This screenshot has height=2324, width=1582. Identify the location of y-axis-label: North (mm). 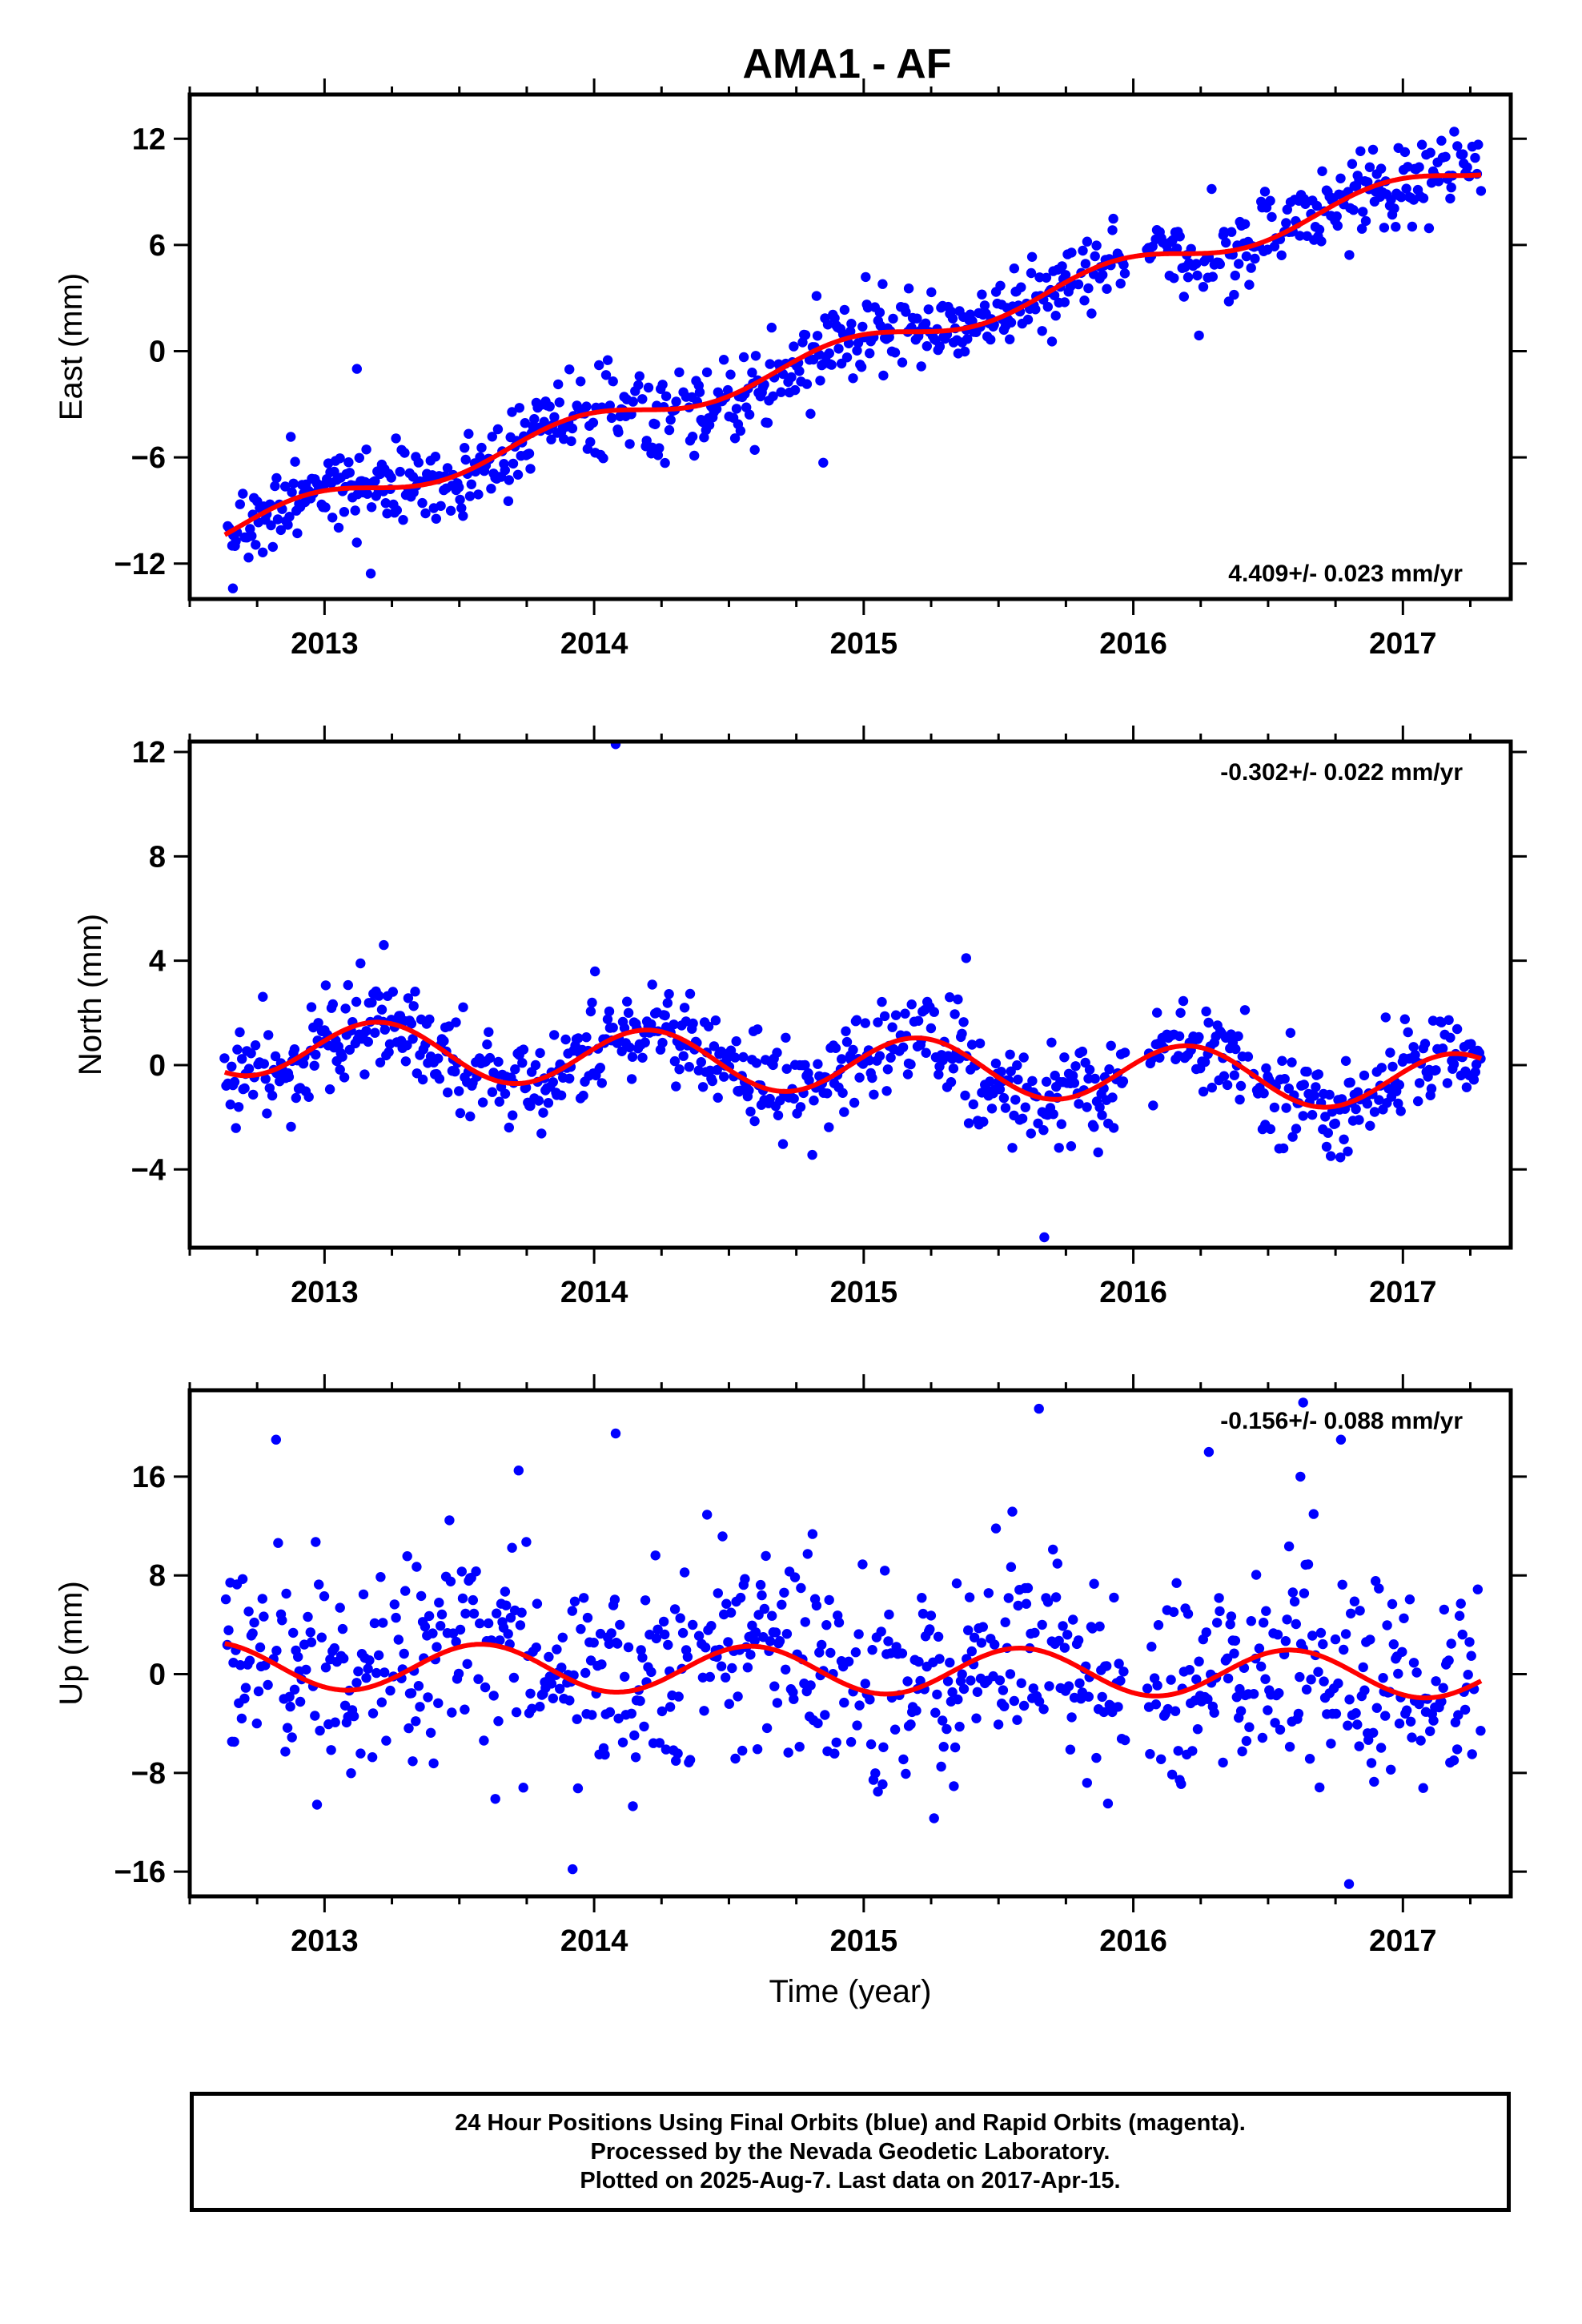
(91, 995).